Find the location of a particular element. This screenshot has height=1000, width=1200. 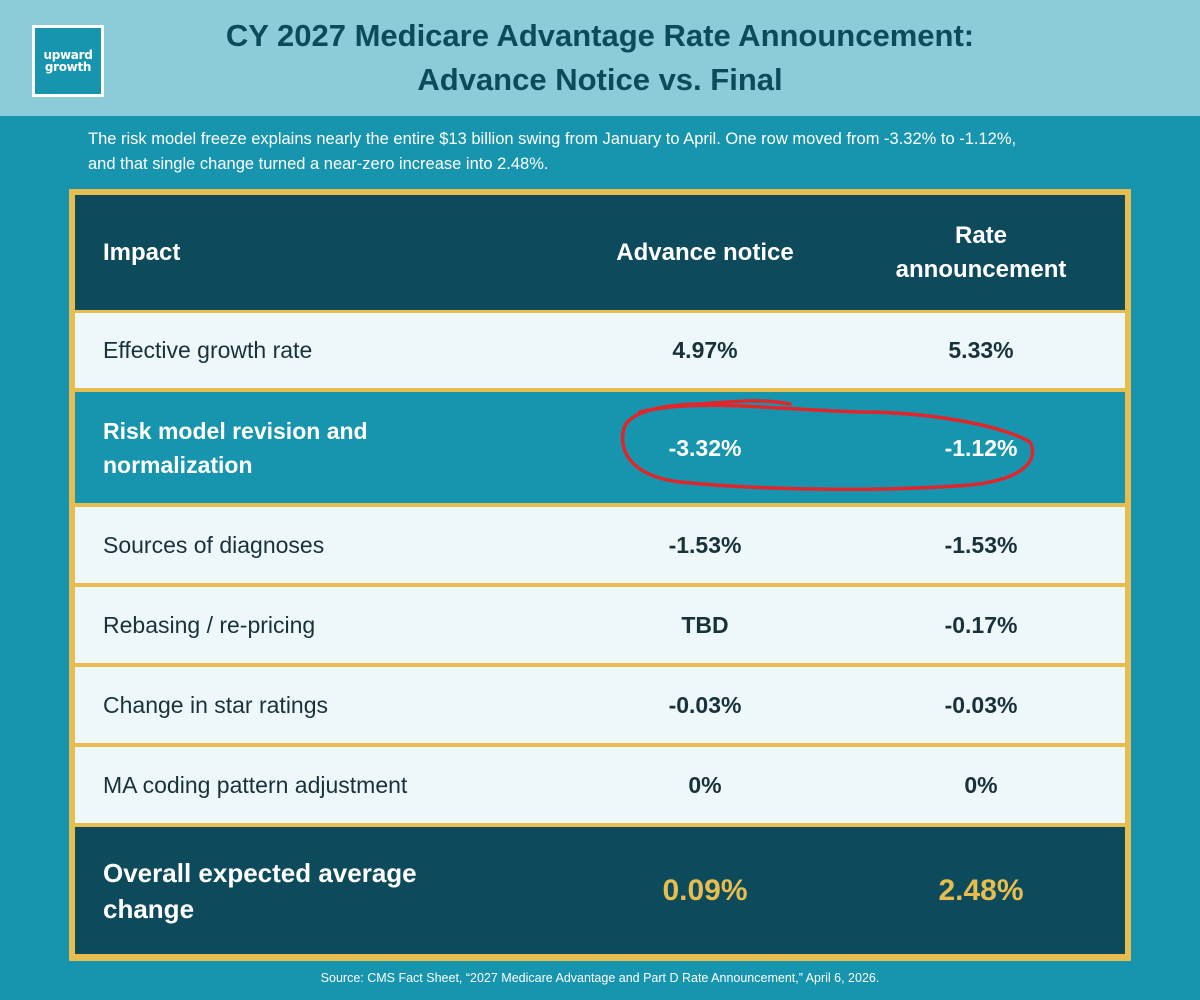

logo-inner-border is located at coordinates (68, 61).